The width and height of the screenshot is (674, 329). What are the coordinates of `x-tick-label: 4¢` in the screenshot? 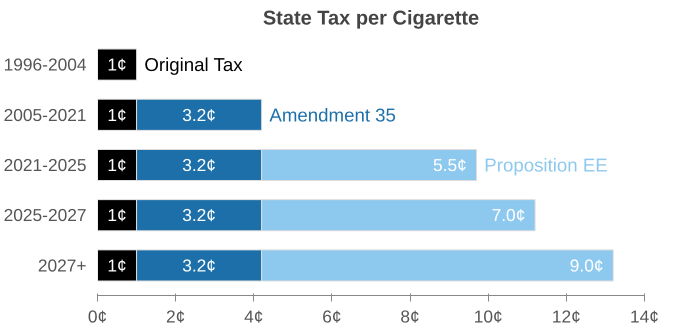 It's located at (254, 316).